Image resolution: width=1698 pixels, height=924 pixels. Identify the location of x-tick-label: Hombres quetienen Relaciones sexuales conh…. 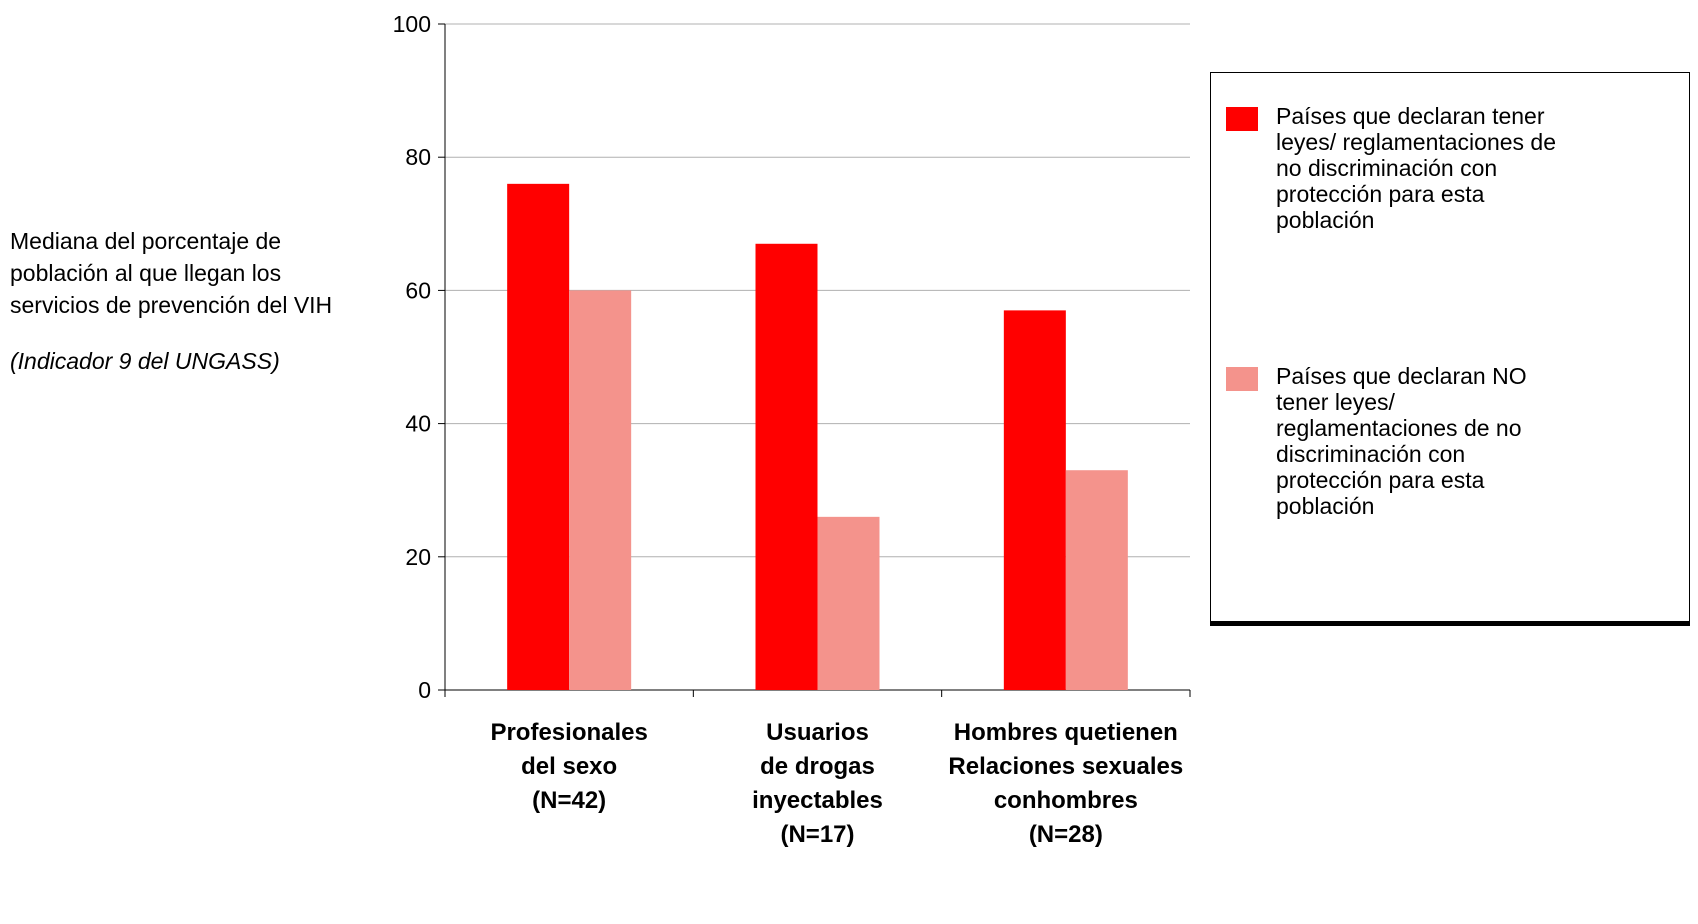
(1065, 783).